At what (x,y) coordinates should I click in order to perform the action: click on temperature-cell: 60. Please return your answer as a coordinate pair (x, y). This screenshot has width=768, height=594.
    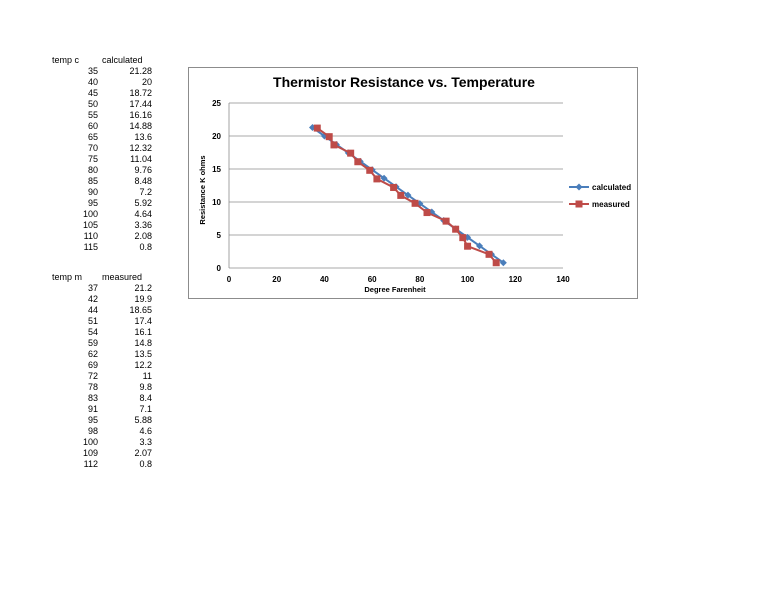
    Looking at the image, I should click on (92, 126).